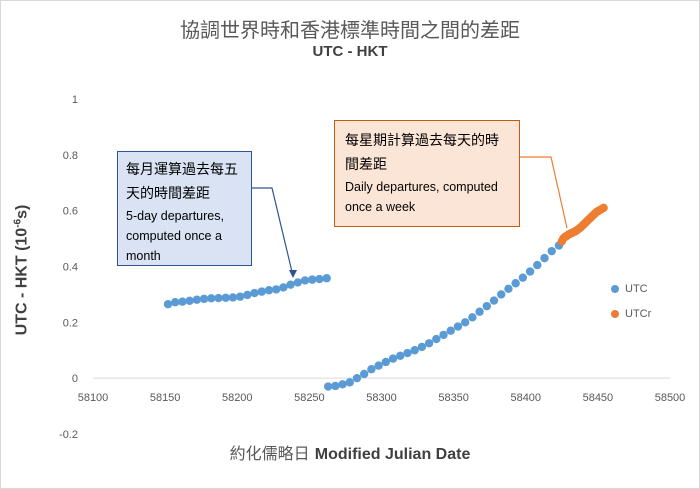  What do you see at coordinates (544, 192) in the screenshot?
I see `weekly-callout-connector` at bounding box center [544, 192].